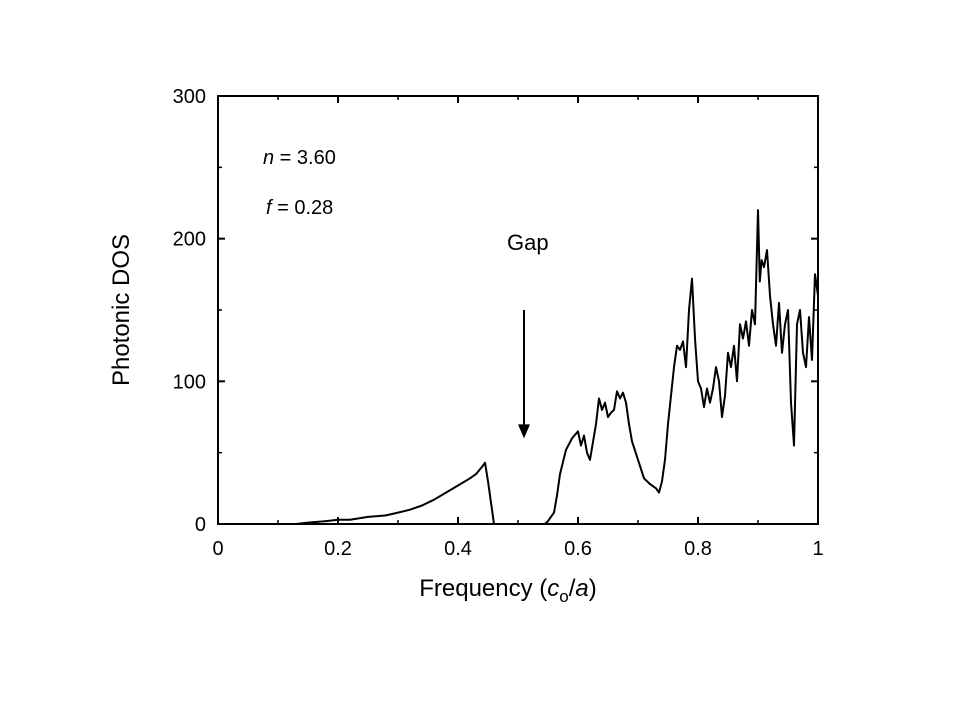  I want to click on y-tick-label: 100, so click(189, 382).